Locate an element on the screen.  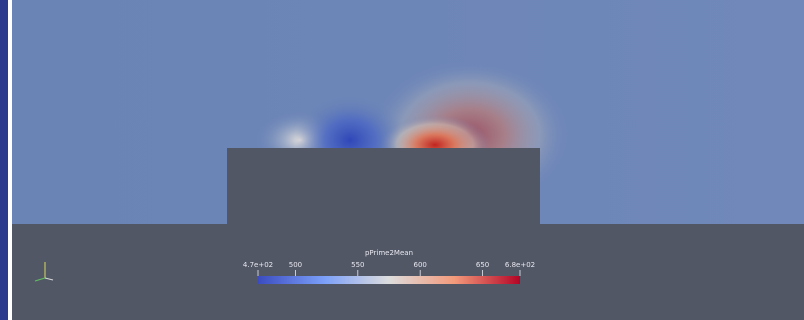
colorbar-tick-label: 4.7e+02 is located at coordinates (258, 265).